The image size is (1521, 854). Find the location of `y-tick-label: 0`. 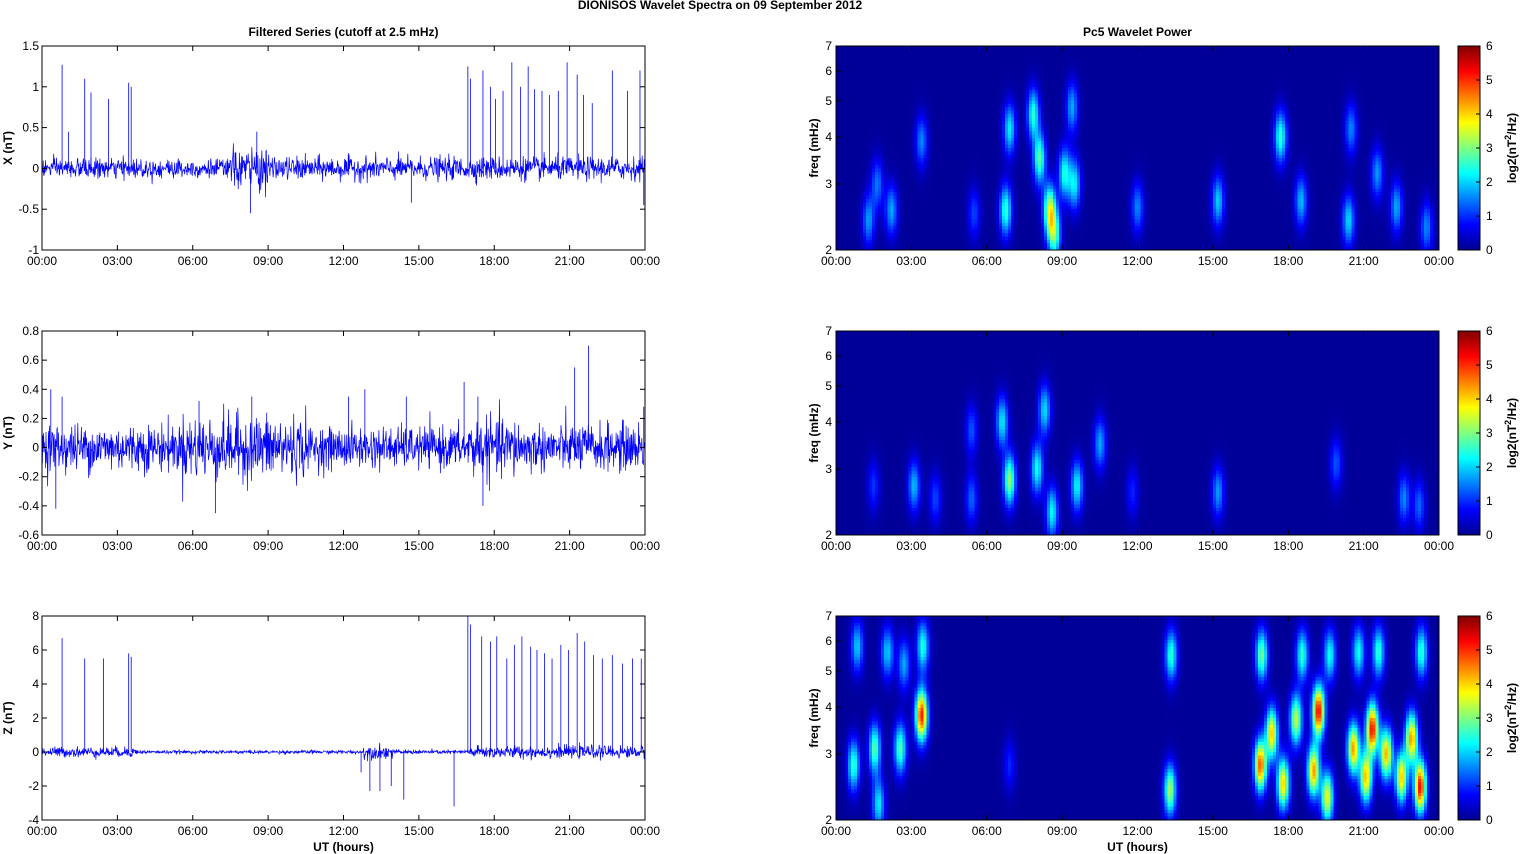

y-tick-label: 0 is located at coordinates (35, 168).